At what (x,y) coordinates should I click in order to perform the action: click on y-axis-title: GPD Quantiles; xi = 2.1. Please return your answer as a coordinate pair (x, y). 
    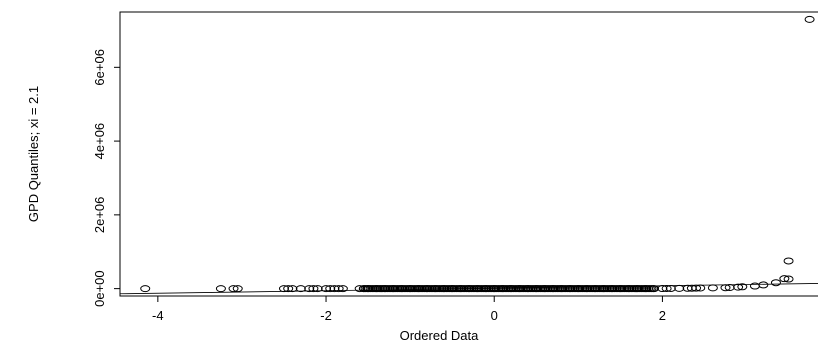
    Looking at the image, I should click on (33, 154).